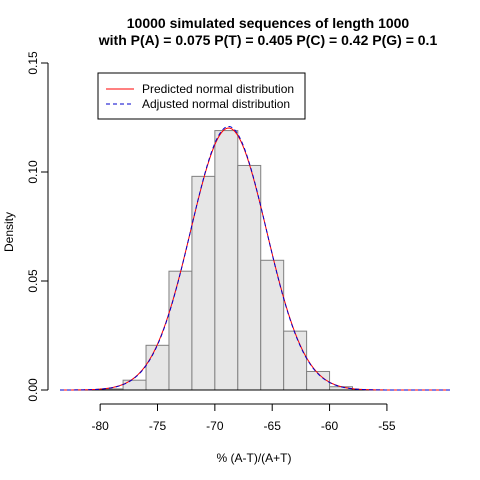 Image resolution: width=480 pixels, height=480 pixels. What do you see at coordinates (216, 104) in the screenshot?
I see `legend-label-adjusted: Adjusted normal distribution` at bounding box center [216, 104].